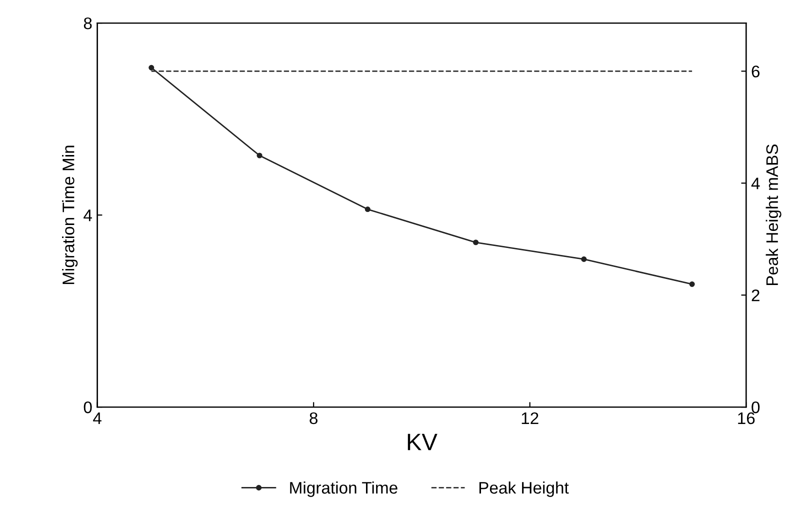  I want to click on x-tick-label: 4, so click(97, 418).